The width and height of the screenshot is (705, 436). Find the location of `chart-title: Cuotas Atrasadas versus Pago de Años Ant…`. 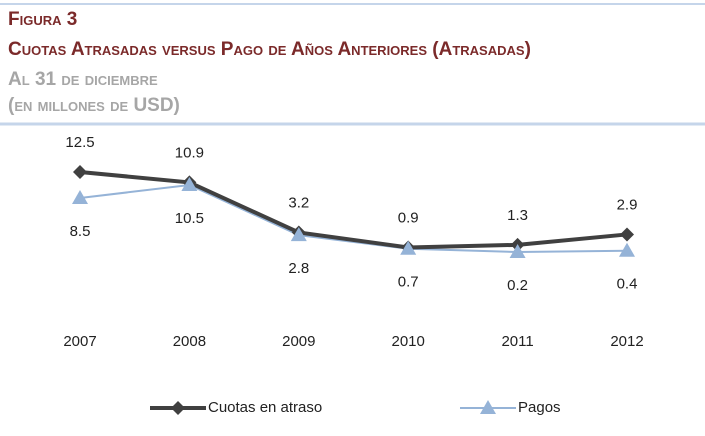

chart-title: Cuotas Atrasadas versus Pago de Años Ant… is located at coordinates (269, 49).